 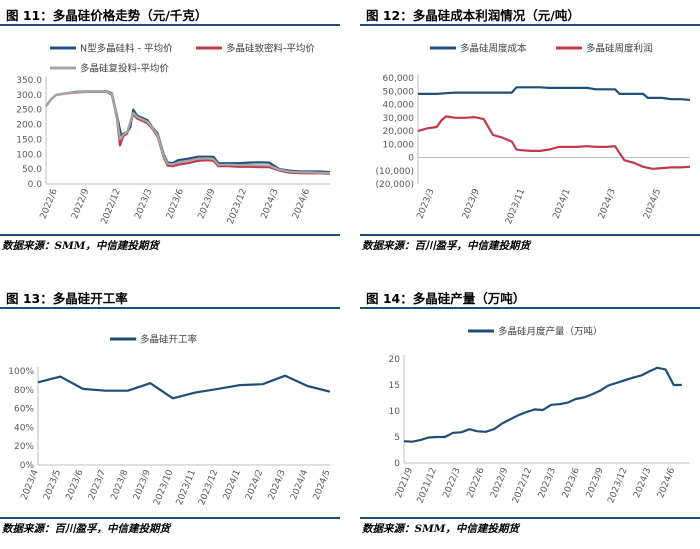 I want to click on y-tick-label: 0.0, so click(x=35, y=185).